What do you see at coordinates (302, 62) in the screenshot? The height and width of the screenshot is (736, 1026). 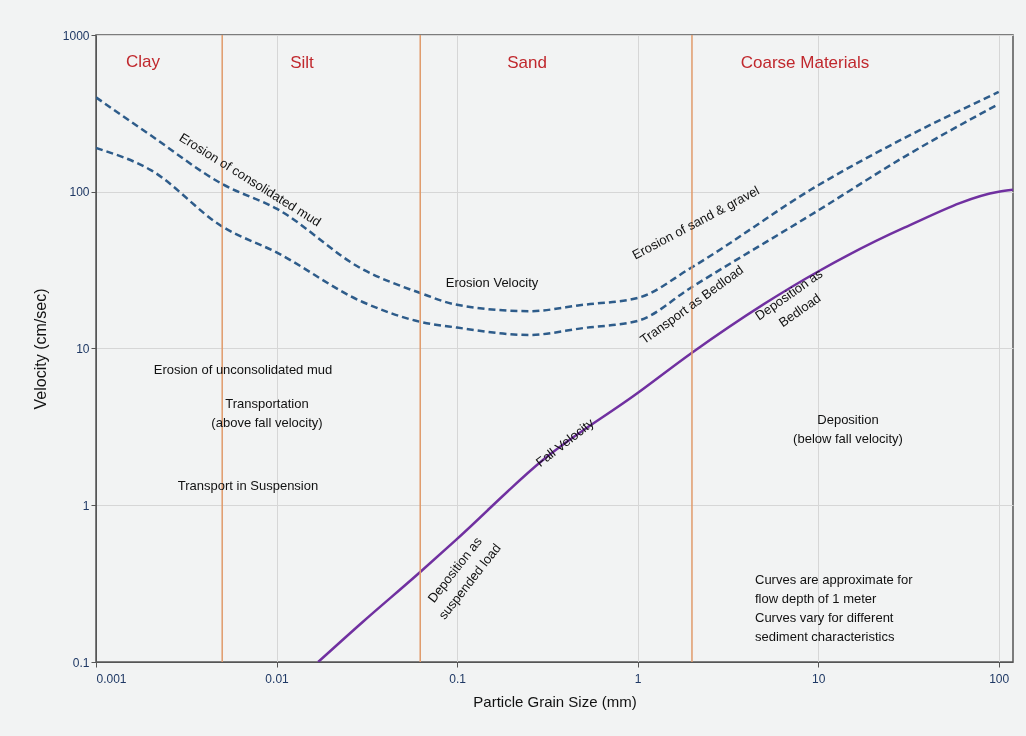 I see `annotation: Silt` at bounding box center [302, 62].